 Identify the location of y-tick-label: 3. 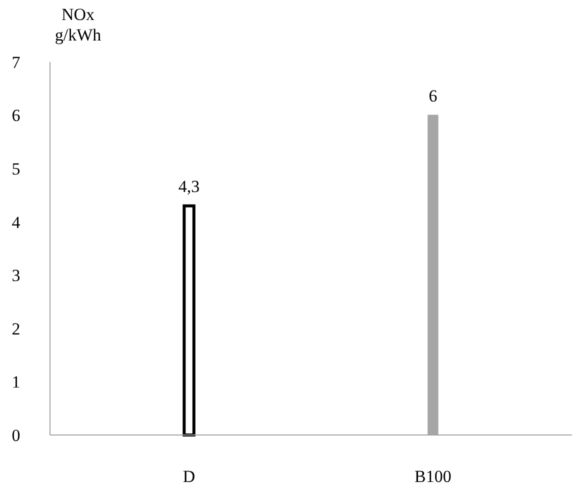
(16, 276).